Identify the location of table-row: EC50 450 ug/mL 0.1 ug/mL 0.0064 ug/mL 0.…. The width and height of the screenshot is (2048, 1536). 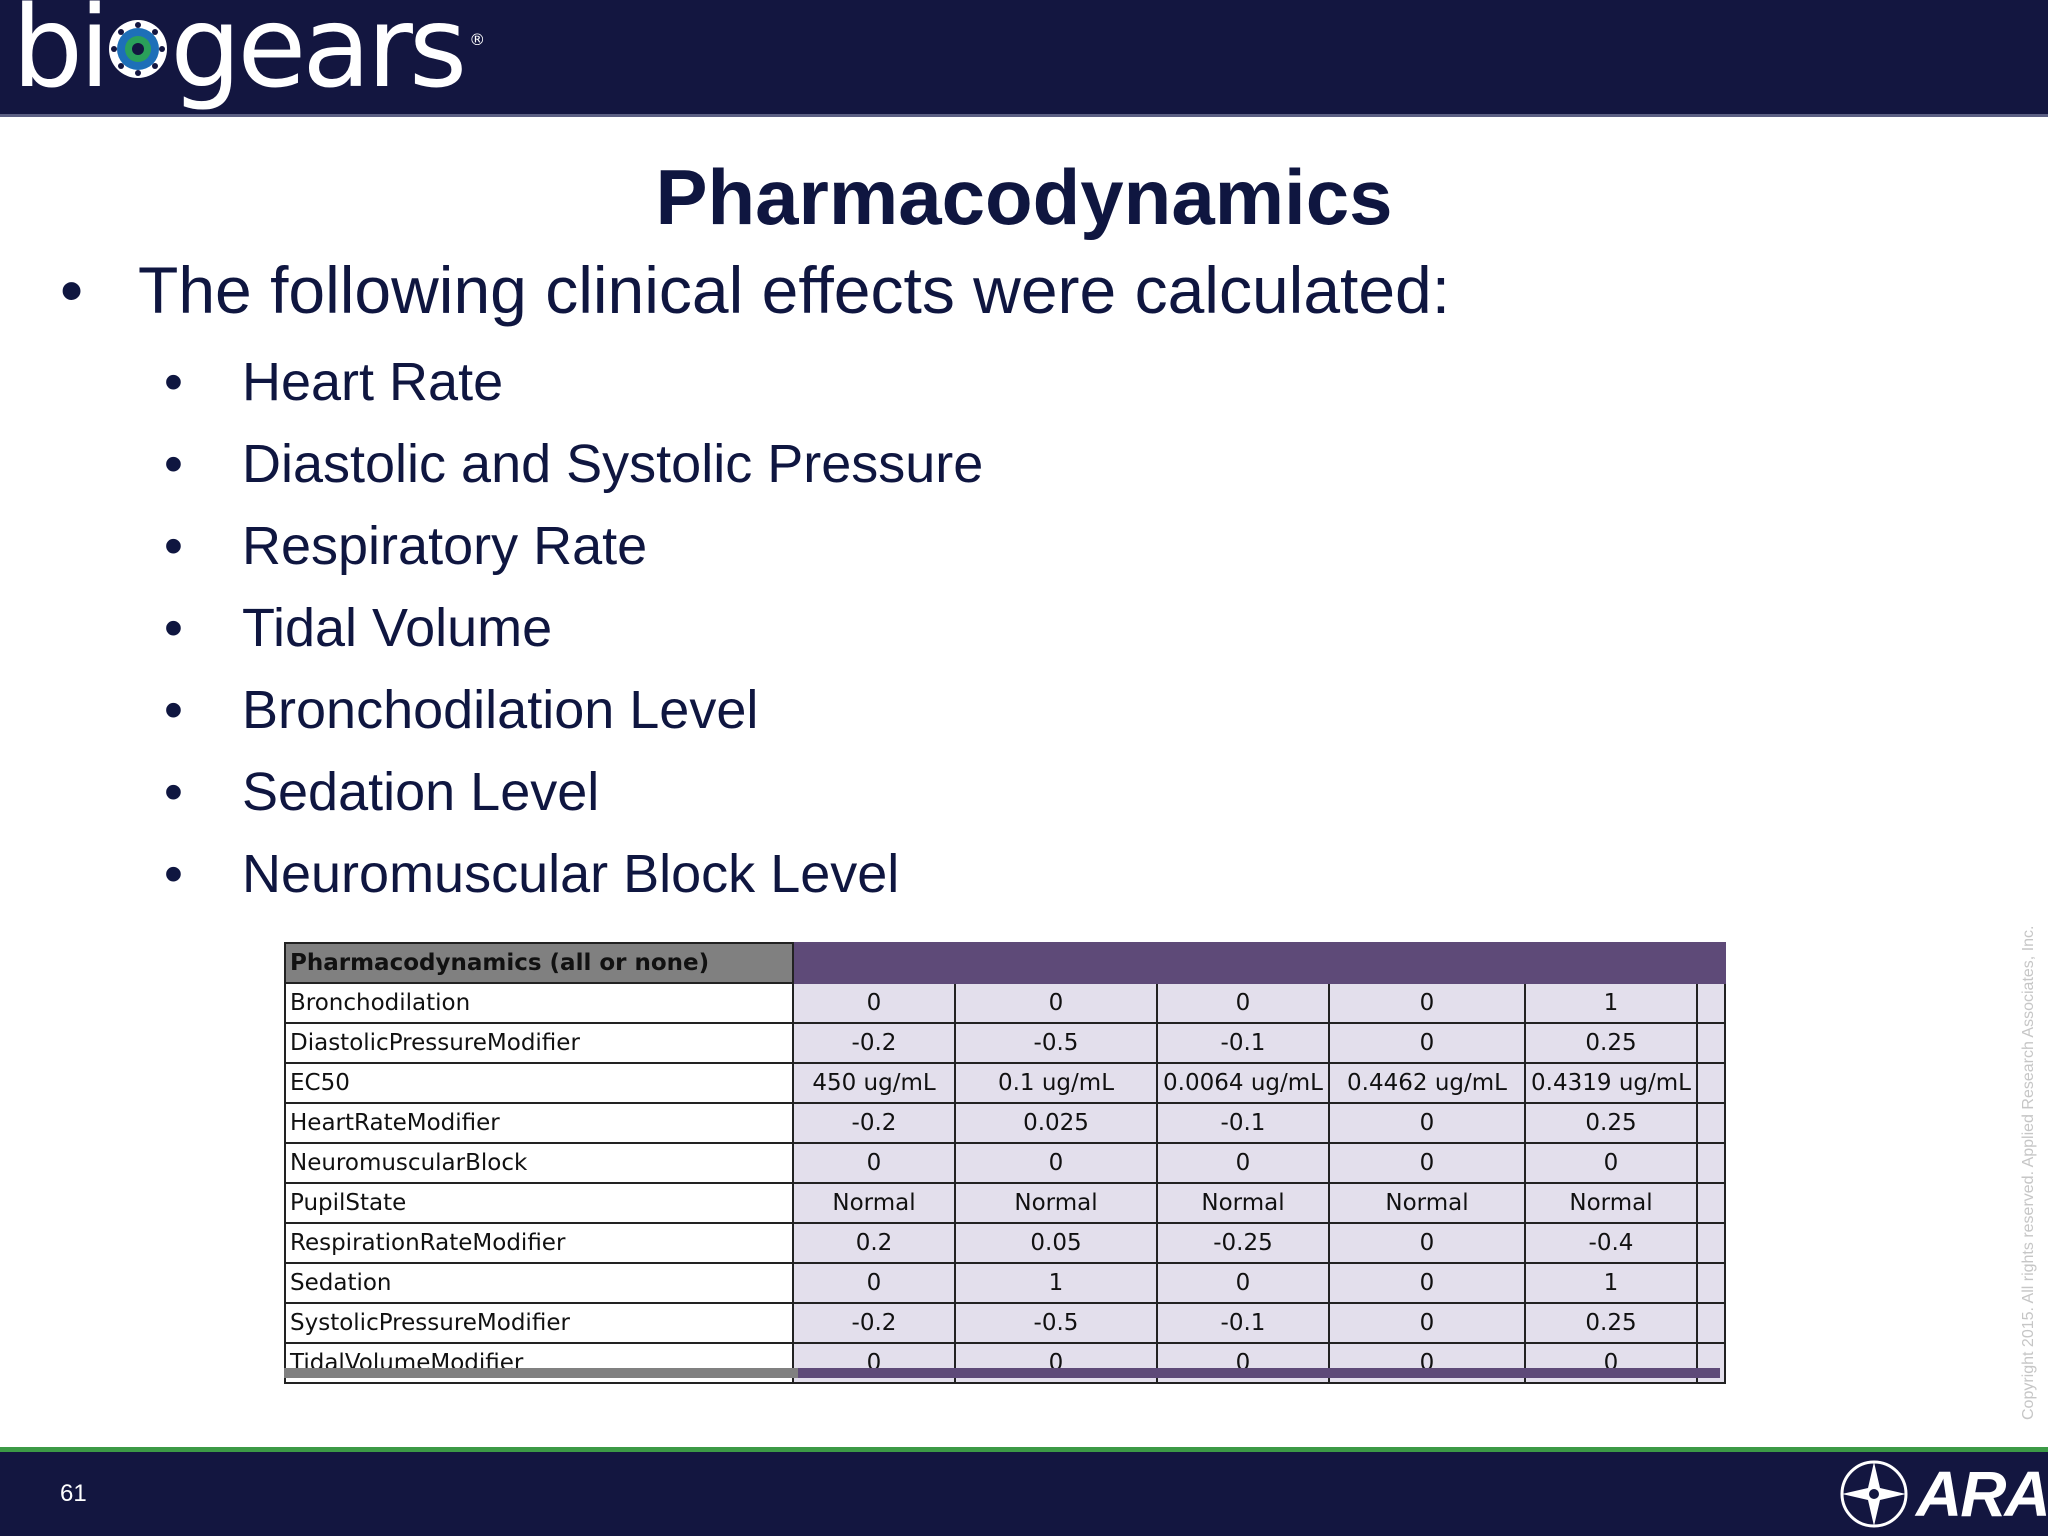
(1005, 1083).